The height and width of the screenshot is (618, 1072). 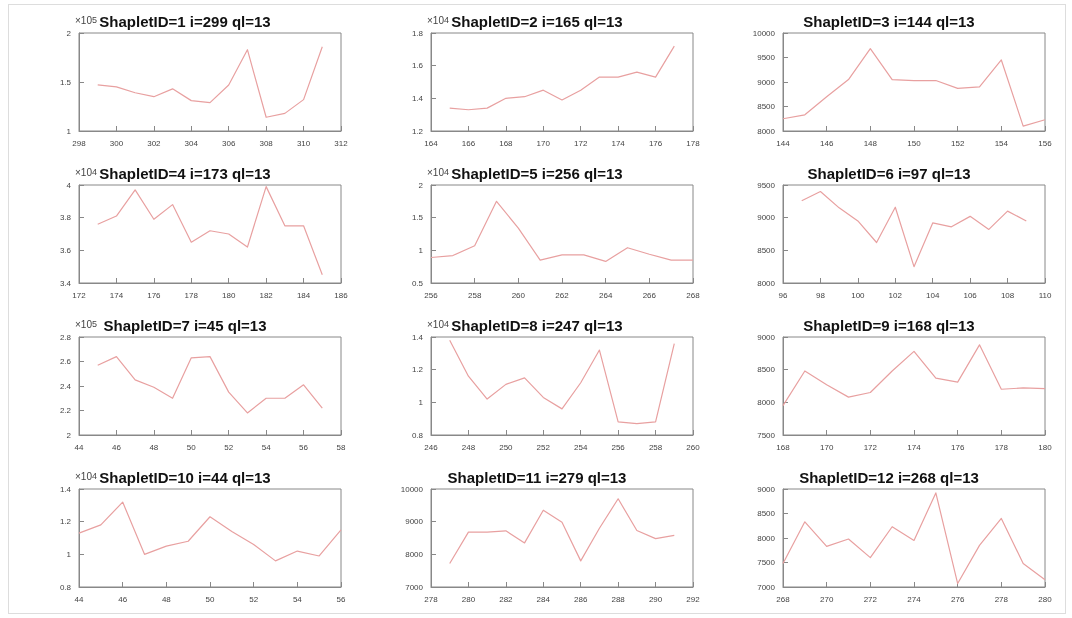 What do you see at coordinates (693, 599) in the screenshot?
I see `x-tick-label: 292` at bounding box center [693, 599].